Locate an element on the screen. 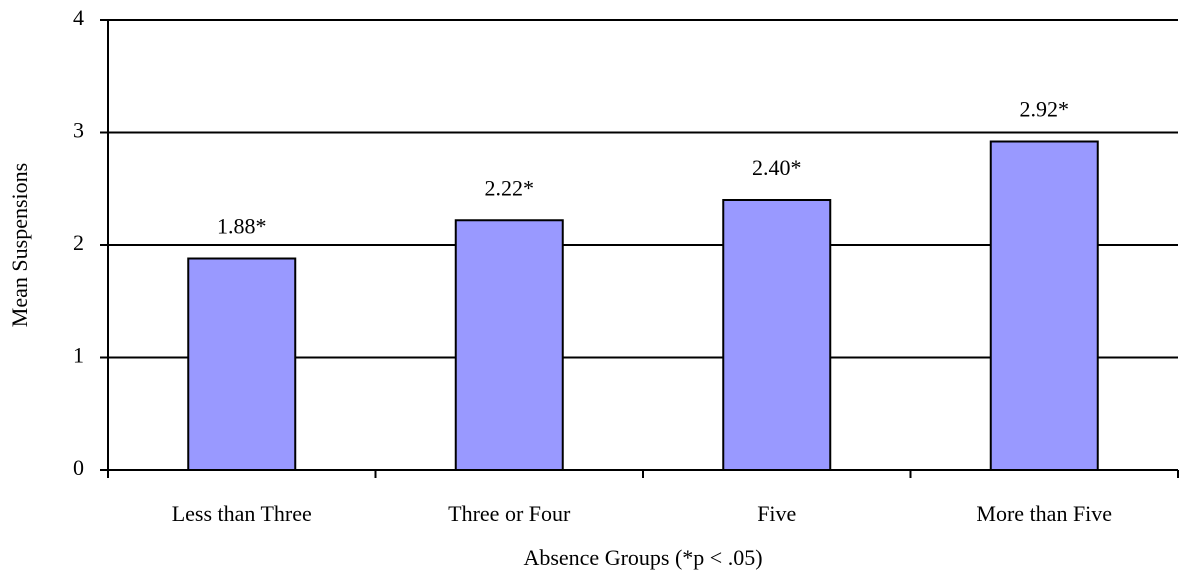  x-tick-label: Less than Three is located at coordinates (242, 513).